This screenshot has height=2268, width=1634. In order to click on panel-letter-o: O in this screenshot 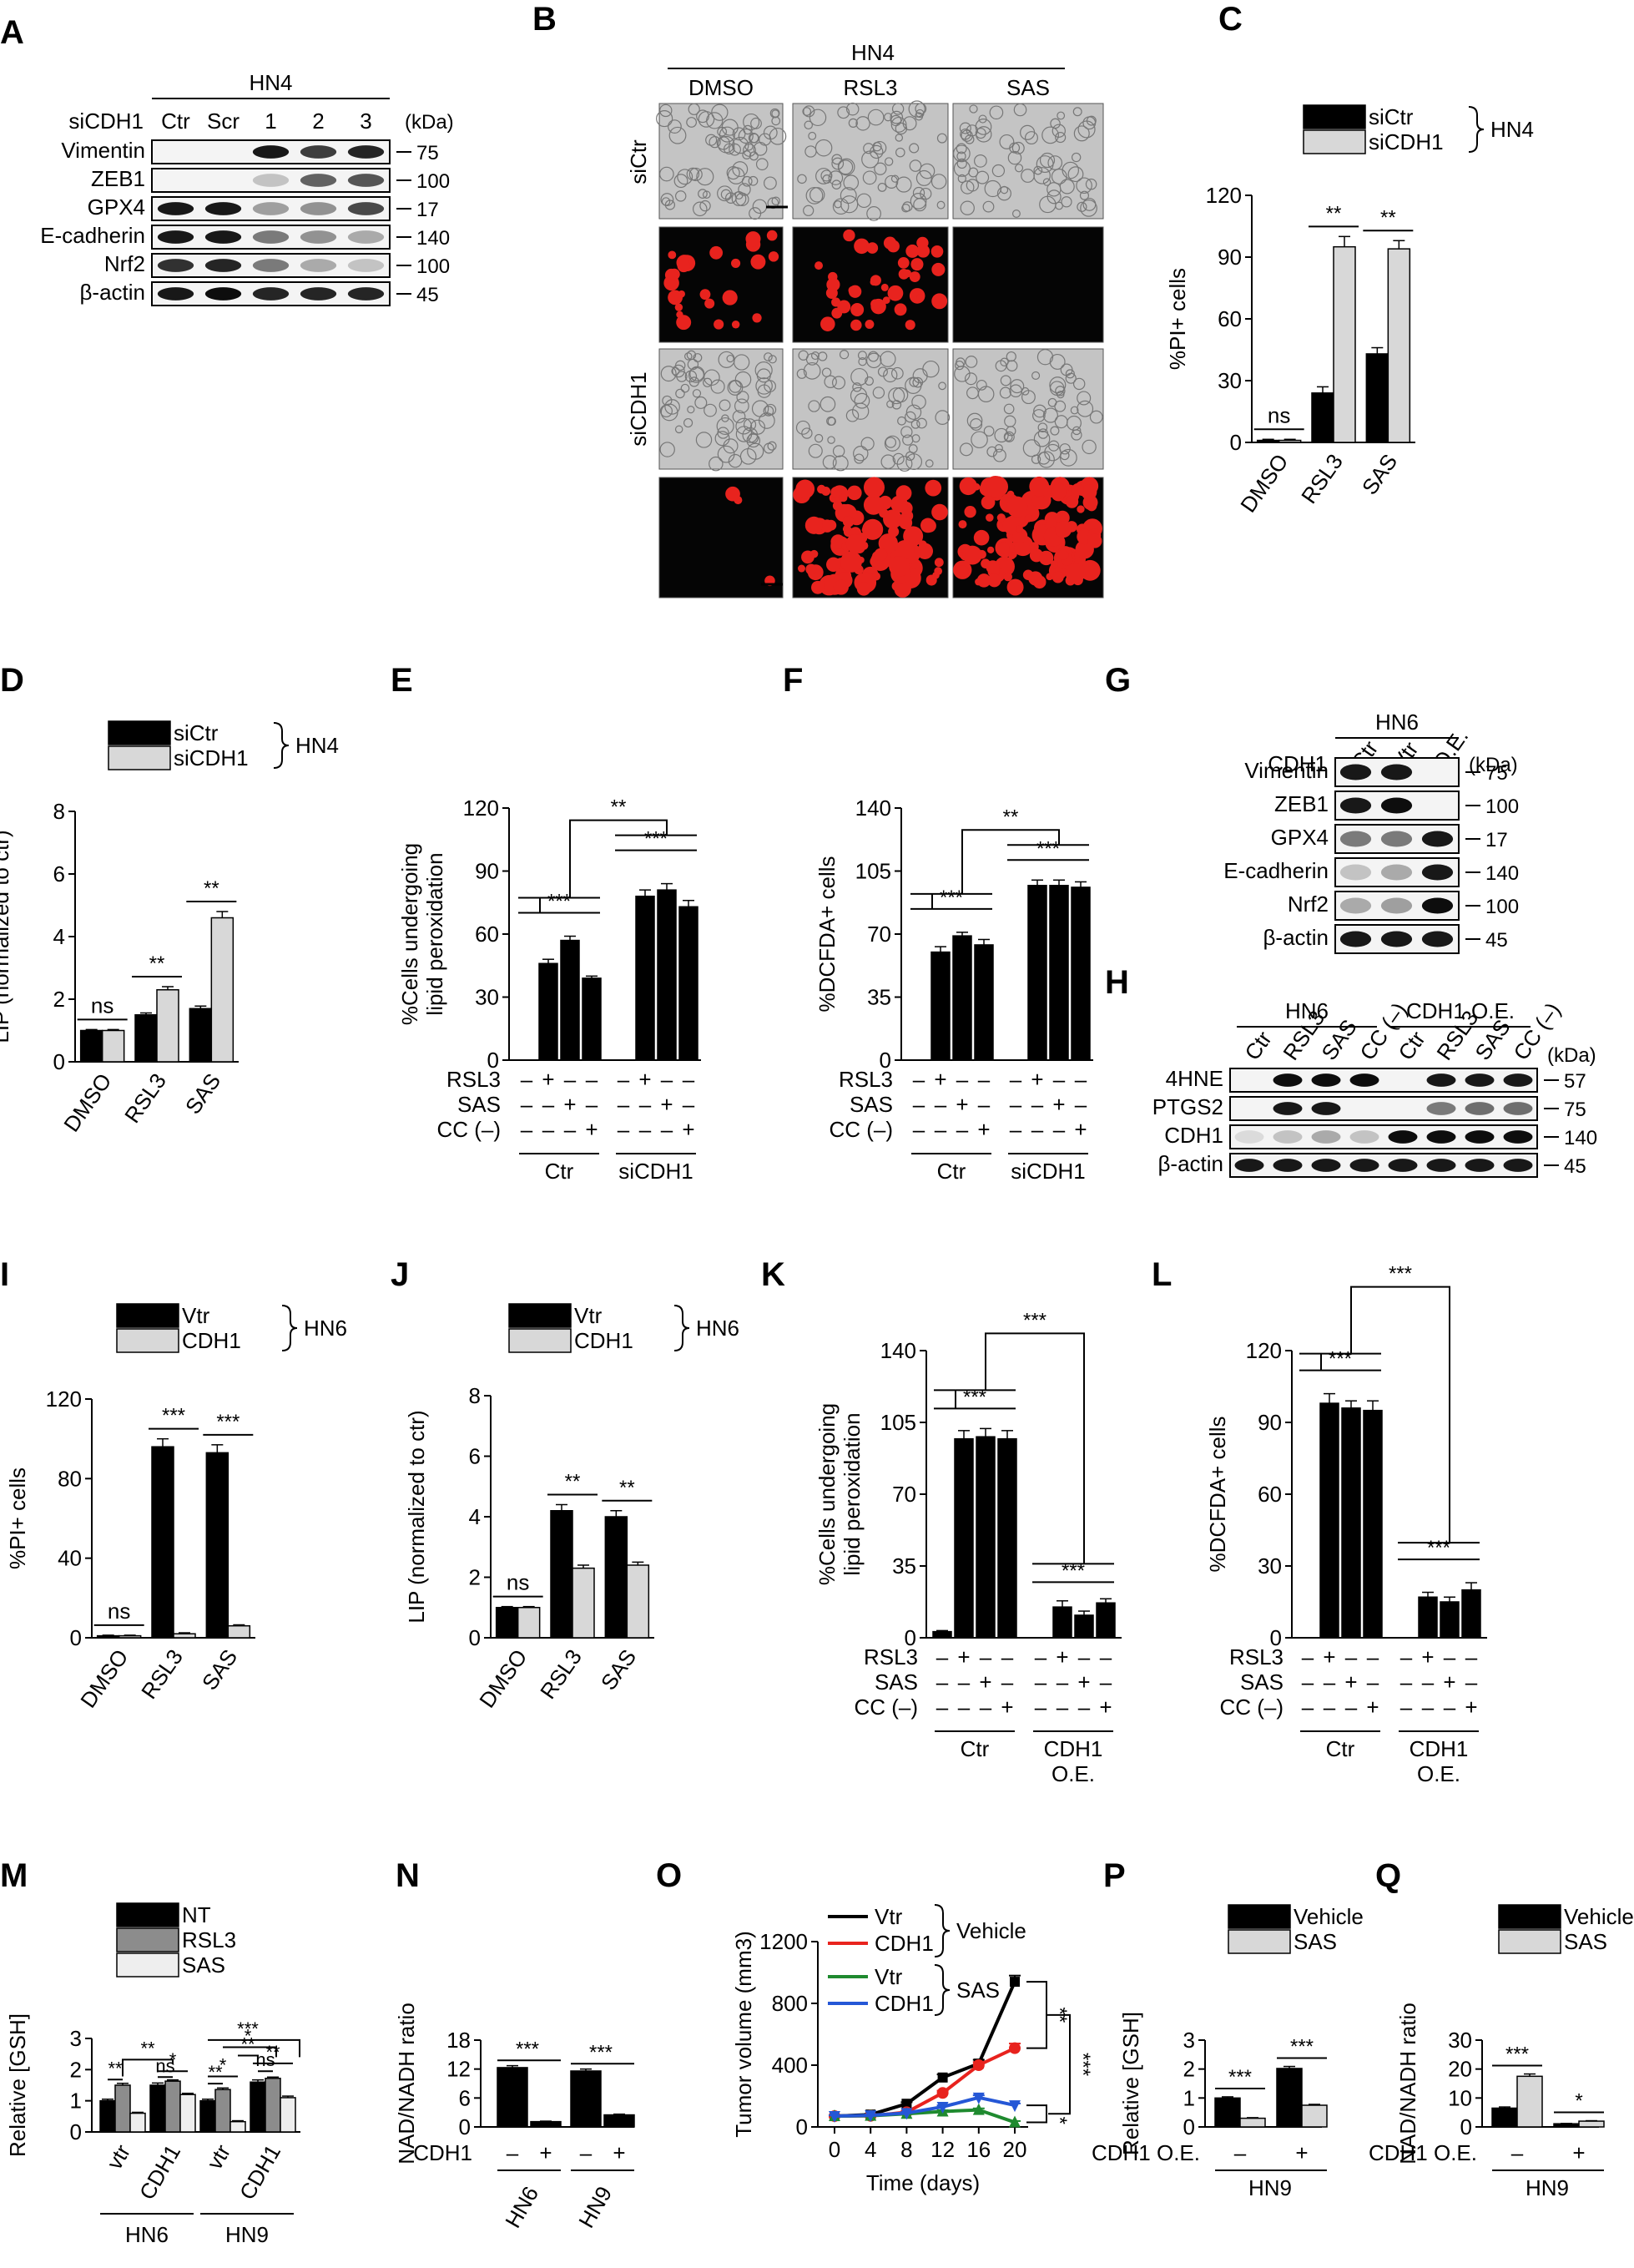, I will do `click(669, 1875)`.